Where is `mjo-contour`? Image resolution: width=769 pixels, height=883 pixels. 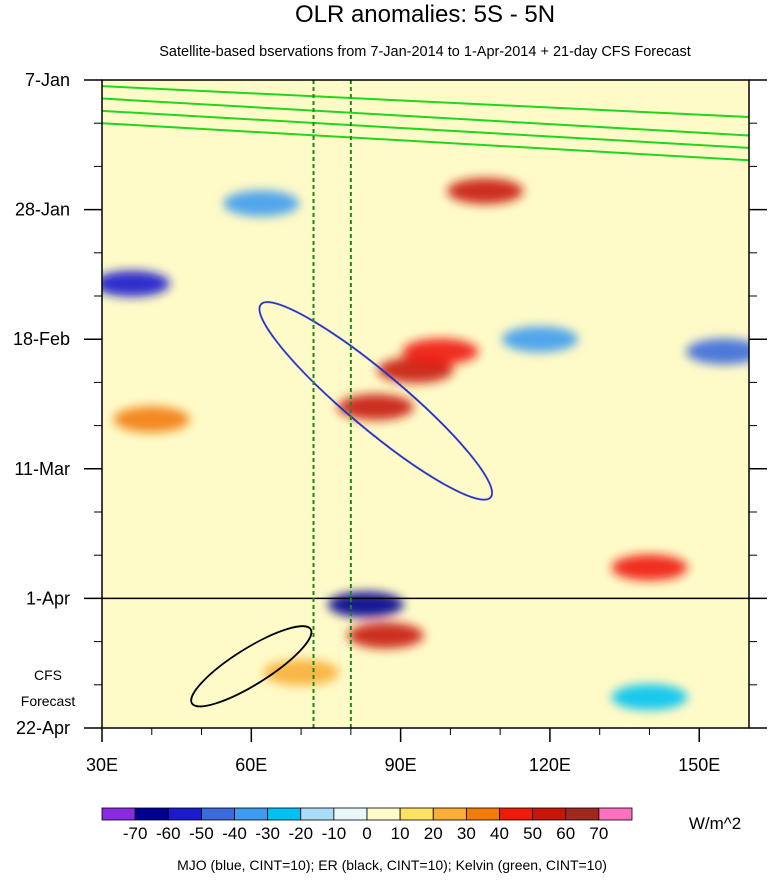 mjo-contour is located at coordinates (375, 401).